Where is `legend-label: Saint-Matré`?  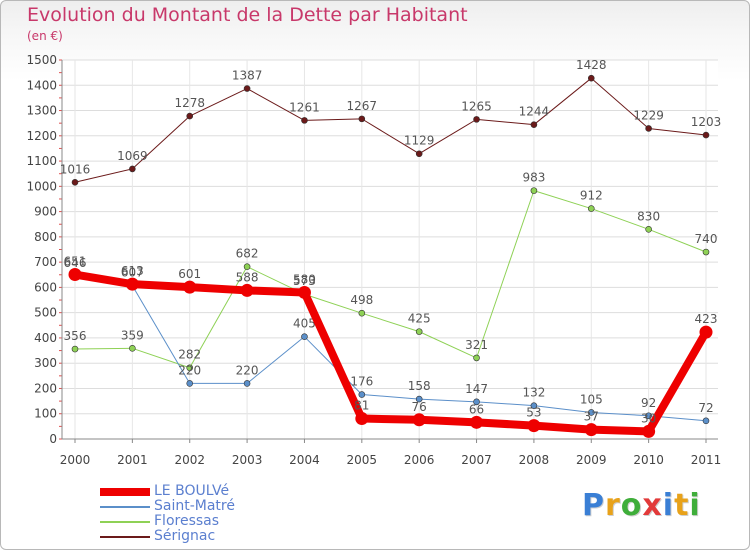
legend-label: Saint-Matré is located at coordinates (194, 506).